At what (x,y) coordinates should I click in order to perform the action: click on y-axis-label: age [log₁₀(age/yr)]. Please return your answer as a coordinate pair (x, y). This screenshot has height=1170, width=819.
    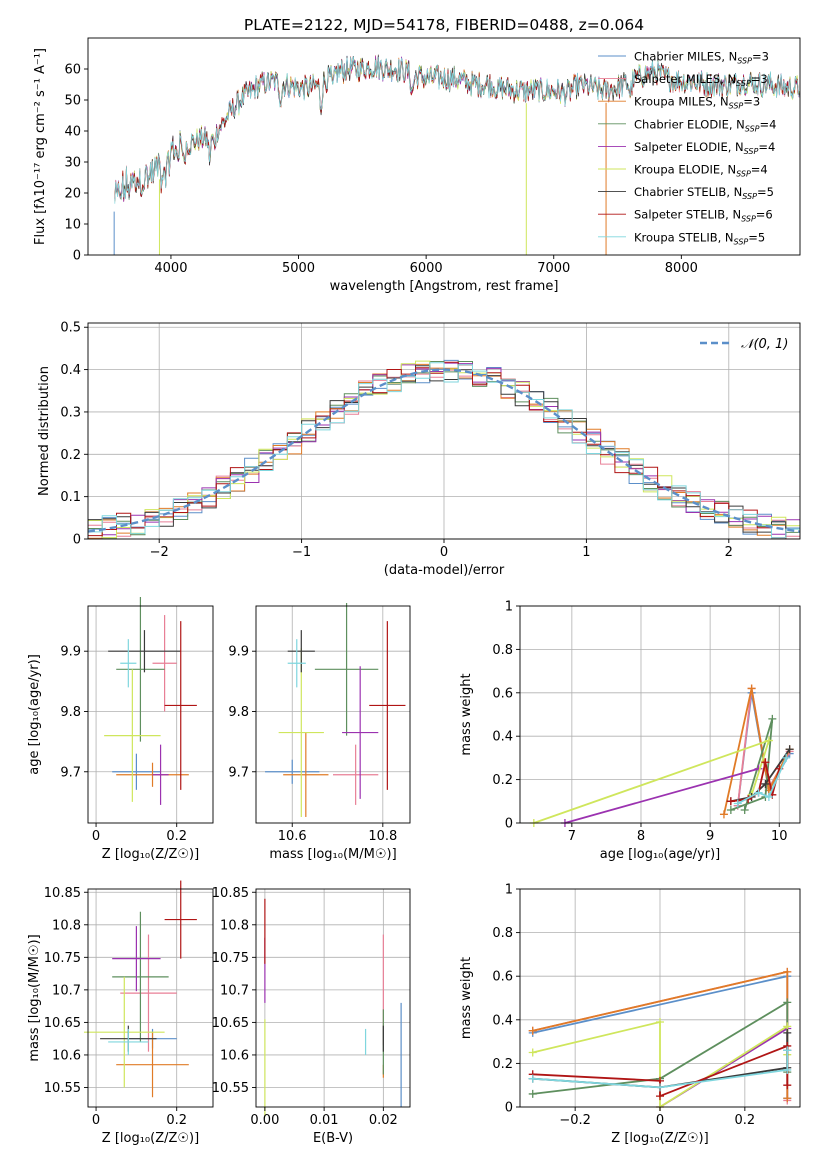
    Looking at the image, I should click on (34, 714).